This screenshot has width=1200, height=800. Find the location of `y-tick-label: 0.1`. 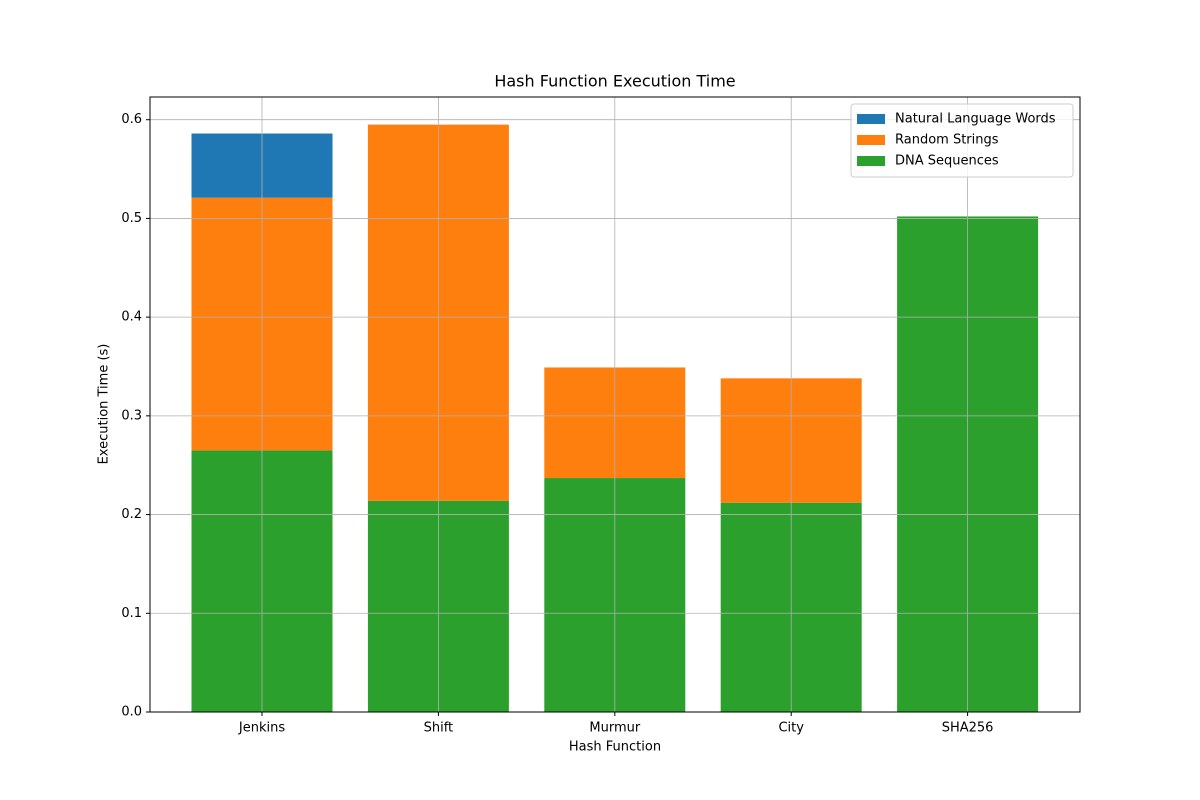

y-tick-label: 0.1 is located at coordinates (131, 613).